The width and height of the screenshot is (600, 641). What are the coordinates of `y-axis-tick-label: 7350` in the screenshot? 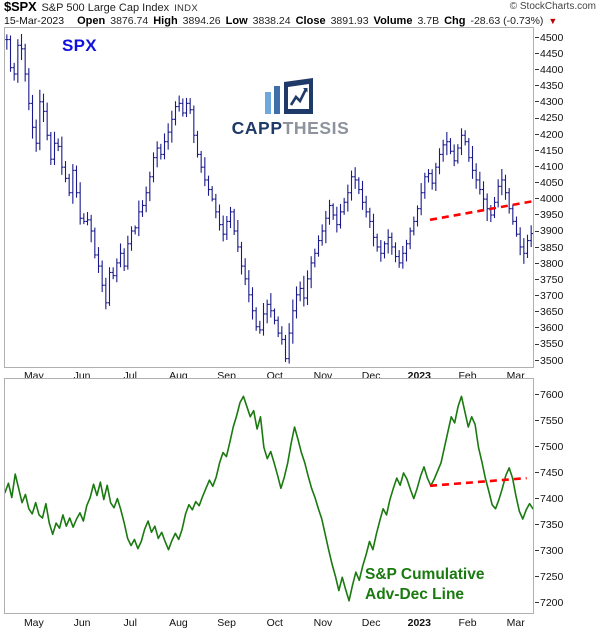 It's located at (552, 524).